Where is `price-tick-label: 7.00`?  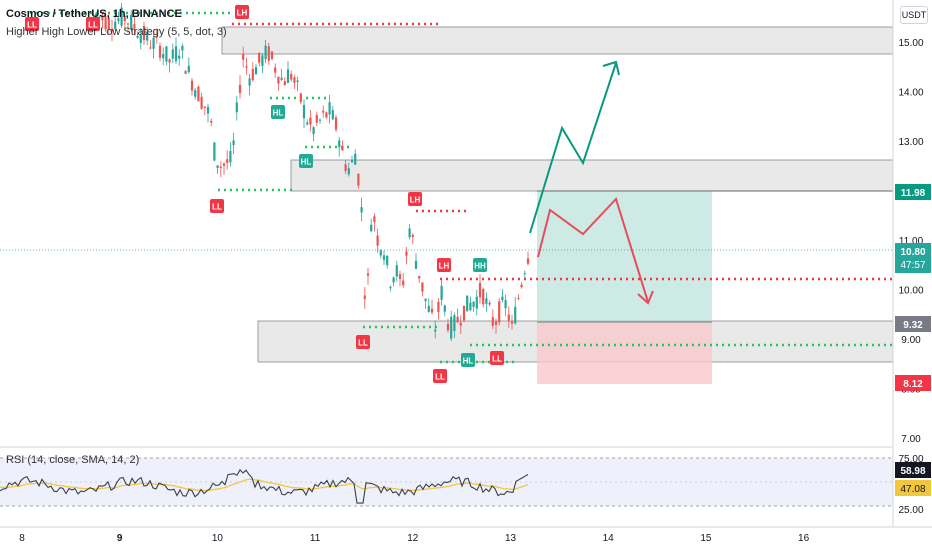
price-tick-label: 7.00 is located at coordinates (911, 439).